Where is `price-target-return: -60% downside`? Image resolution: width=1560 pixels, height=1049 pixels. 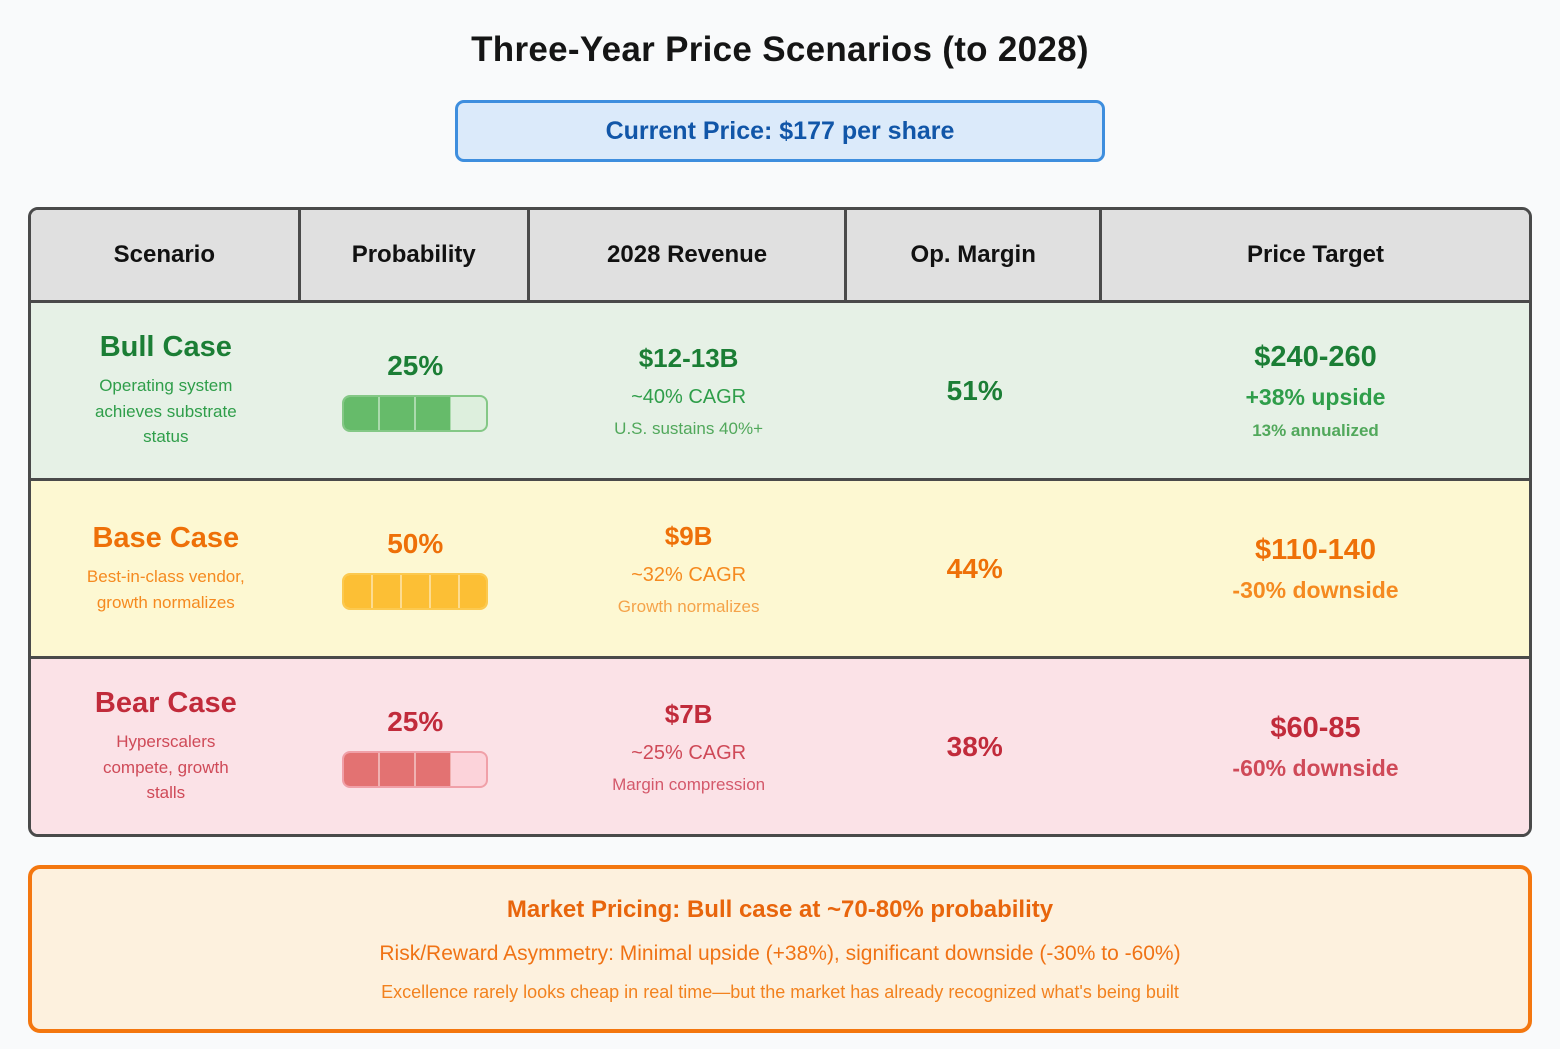
price-target-return: -60% downside is located at coordinates (1315, 767).